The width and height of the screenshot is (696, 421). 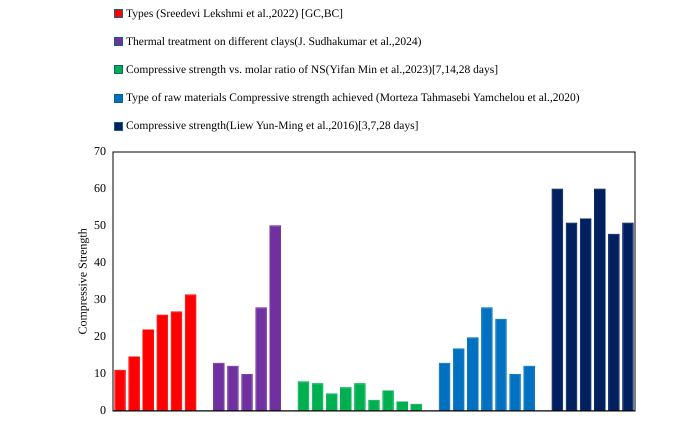 What do you see at coordinates (103, 409) in the screenshot?
I see `y-tick-label: 0` at bounding box center [103, 409].